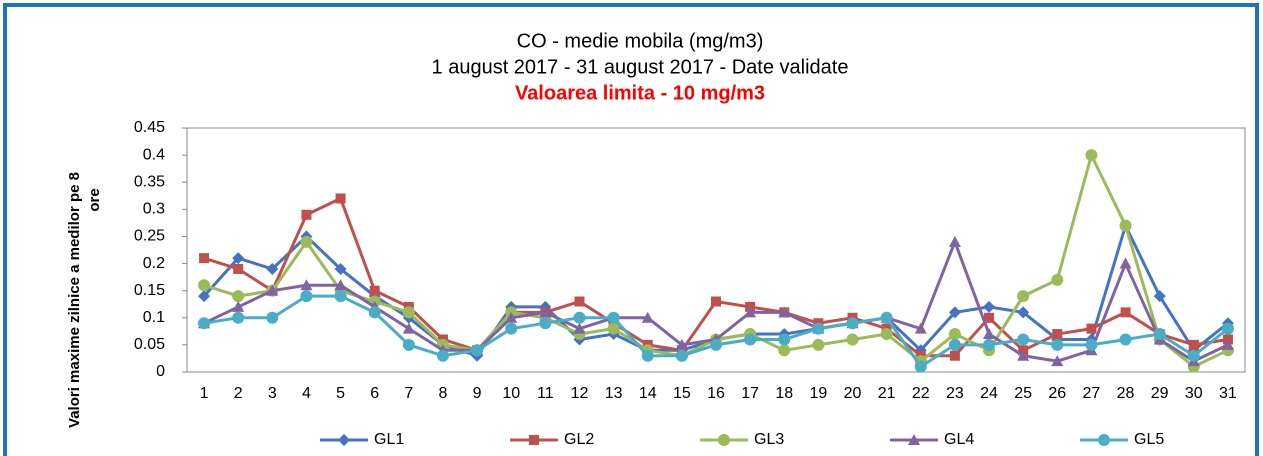  What do you see at coordinates (154, 154) in the screenshot?
I see `y-tick-label: 0.4` at bounding box center [154, 154].